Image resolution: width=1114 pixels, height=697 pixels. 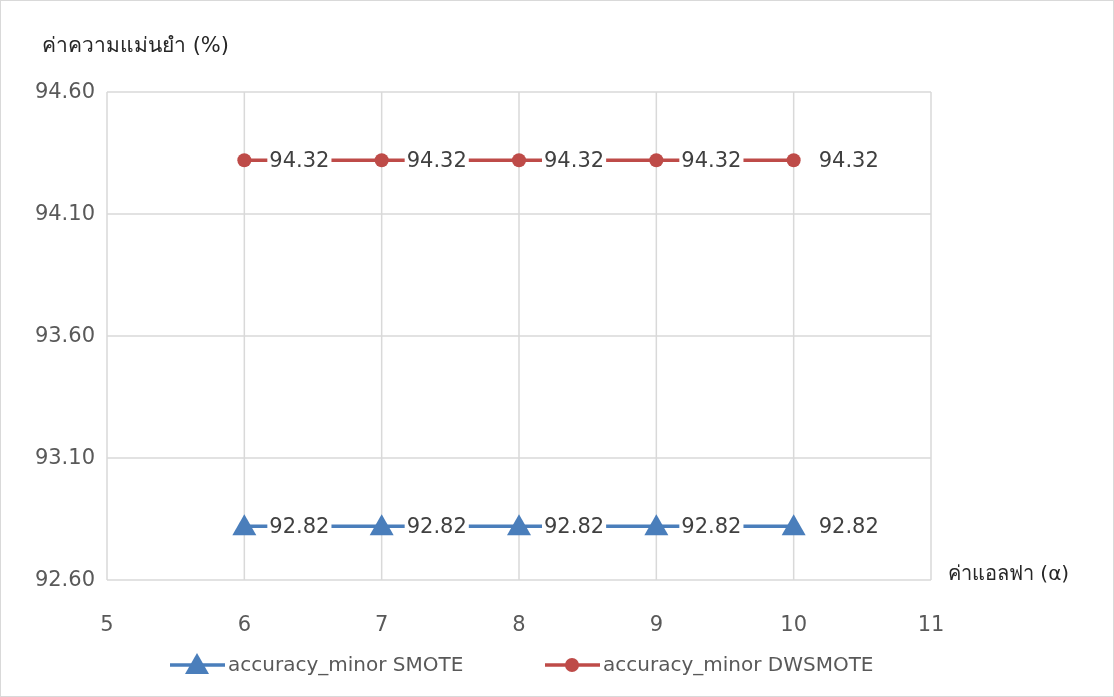 I want to click on x-tick-label: 6, so click(x=244, y=624).